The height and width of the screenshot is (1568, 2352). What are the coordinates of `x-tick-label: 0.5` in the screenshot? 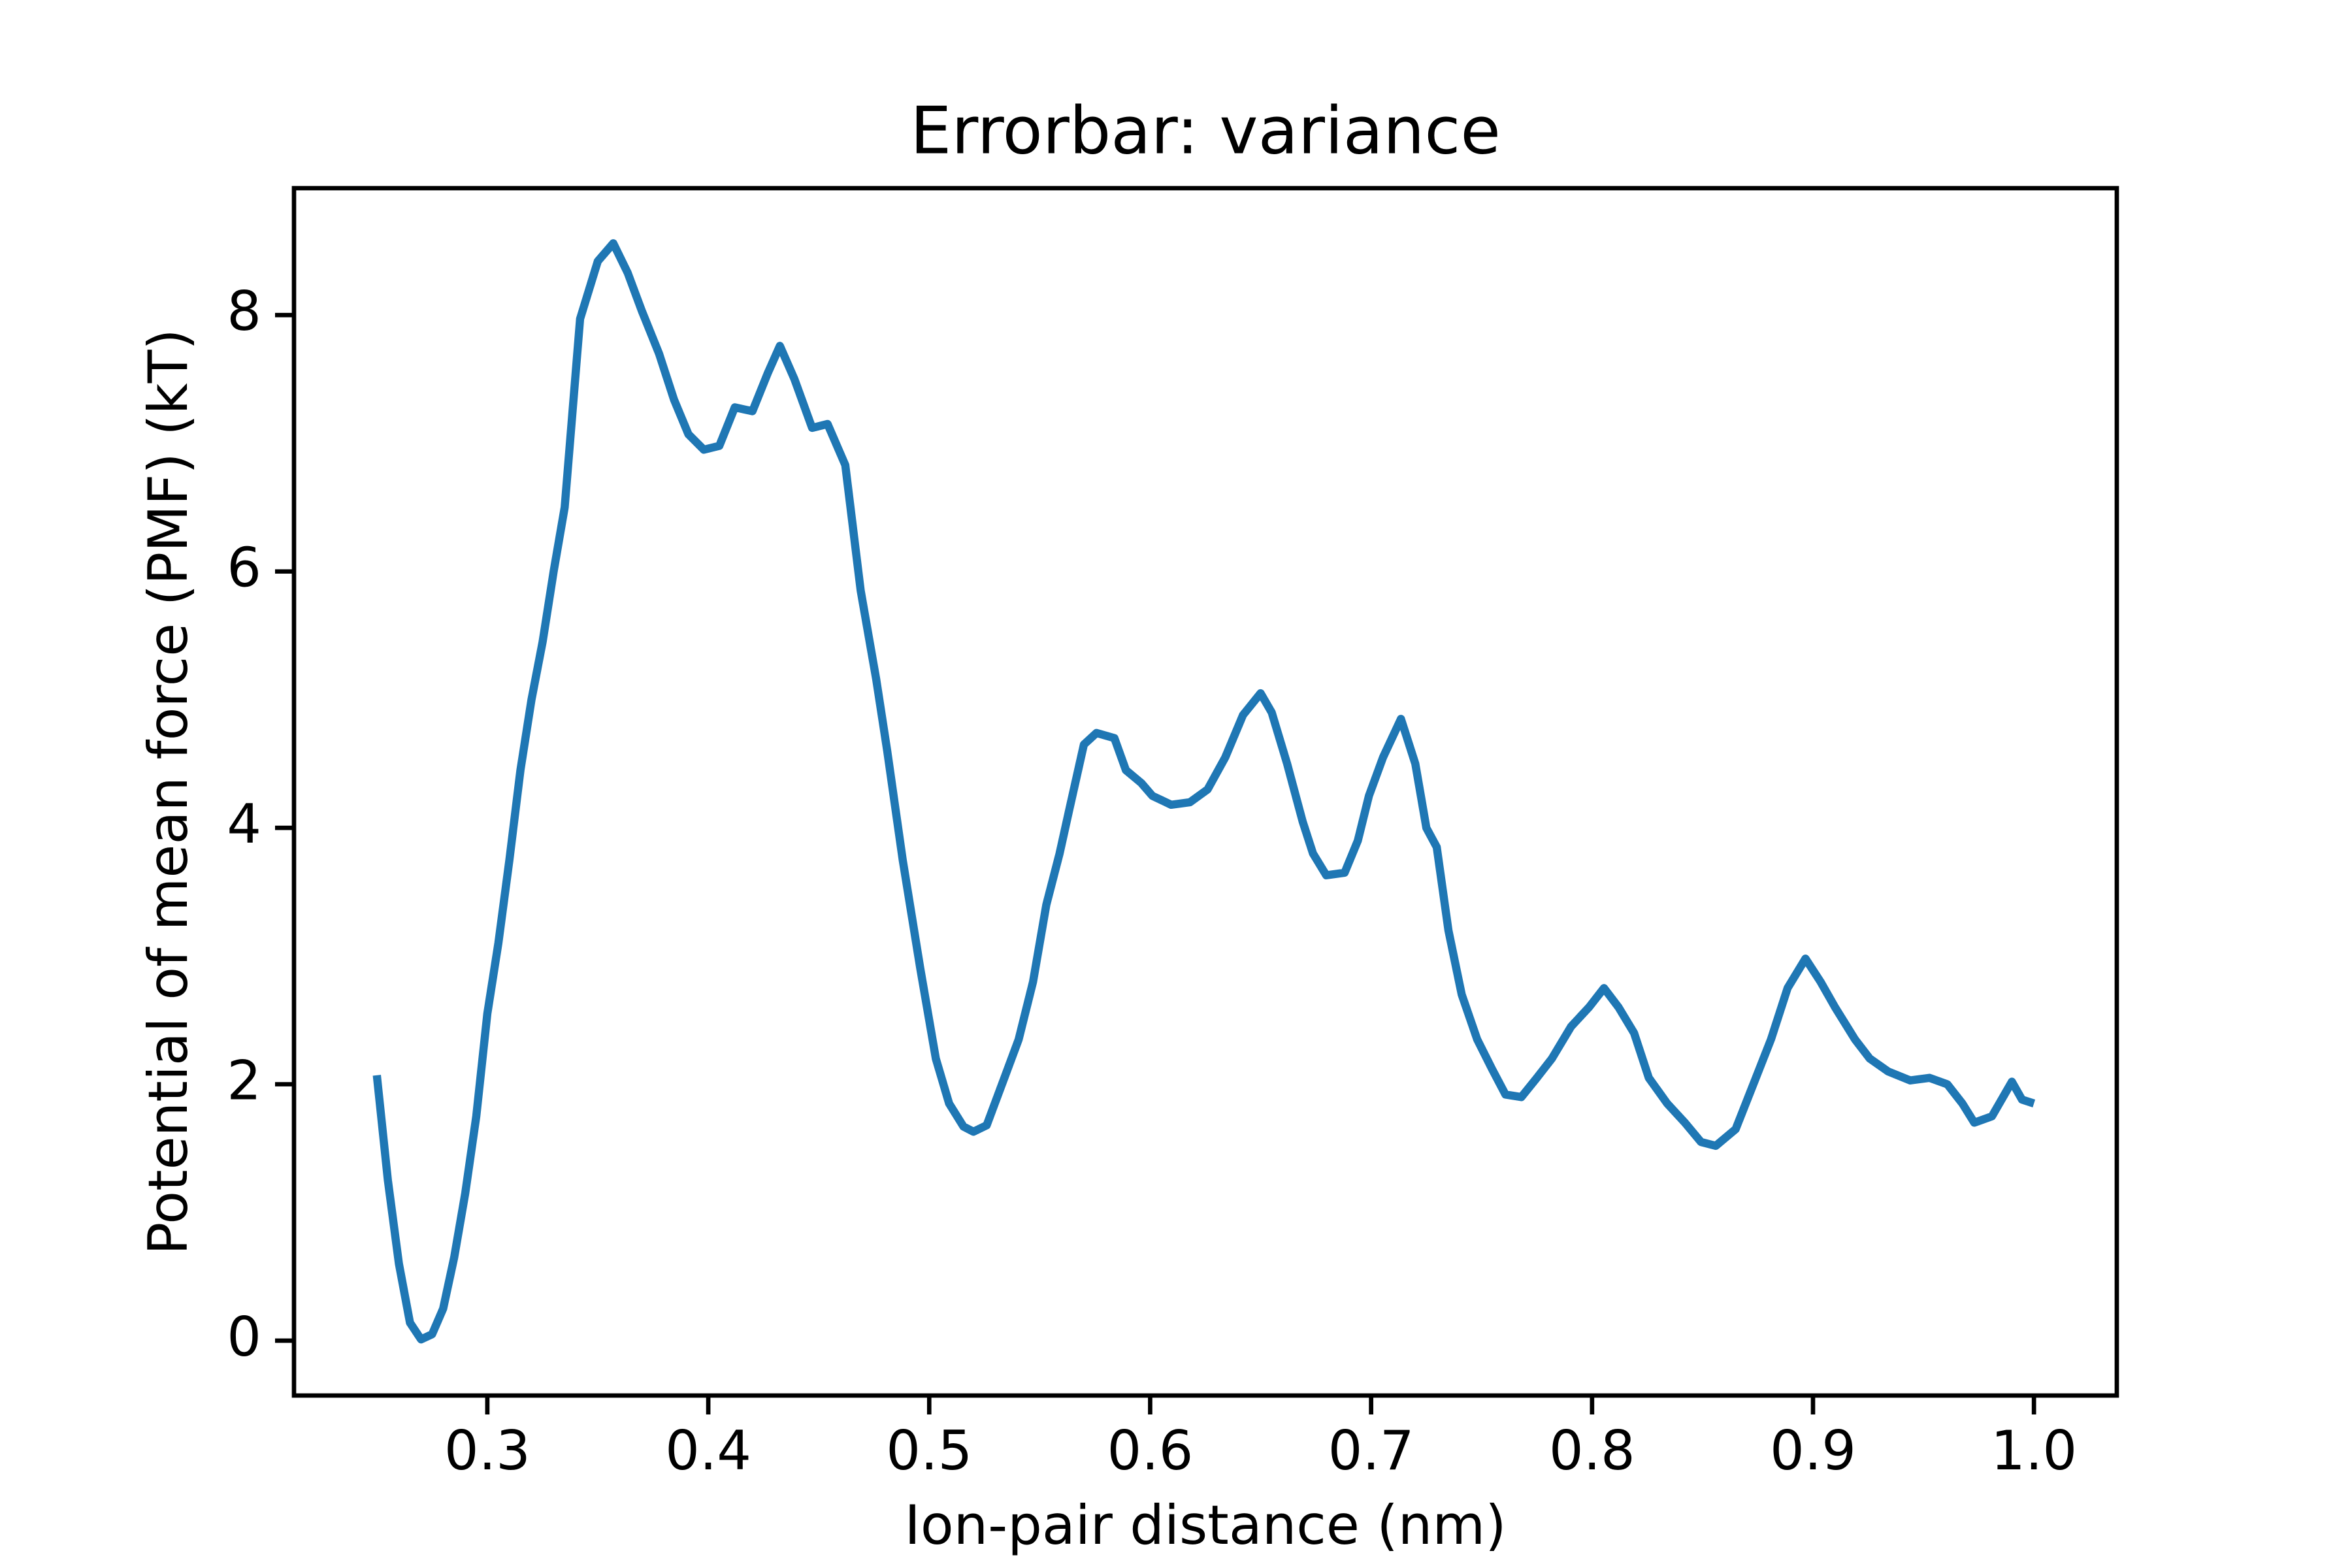 It's located at (929, 1450).